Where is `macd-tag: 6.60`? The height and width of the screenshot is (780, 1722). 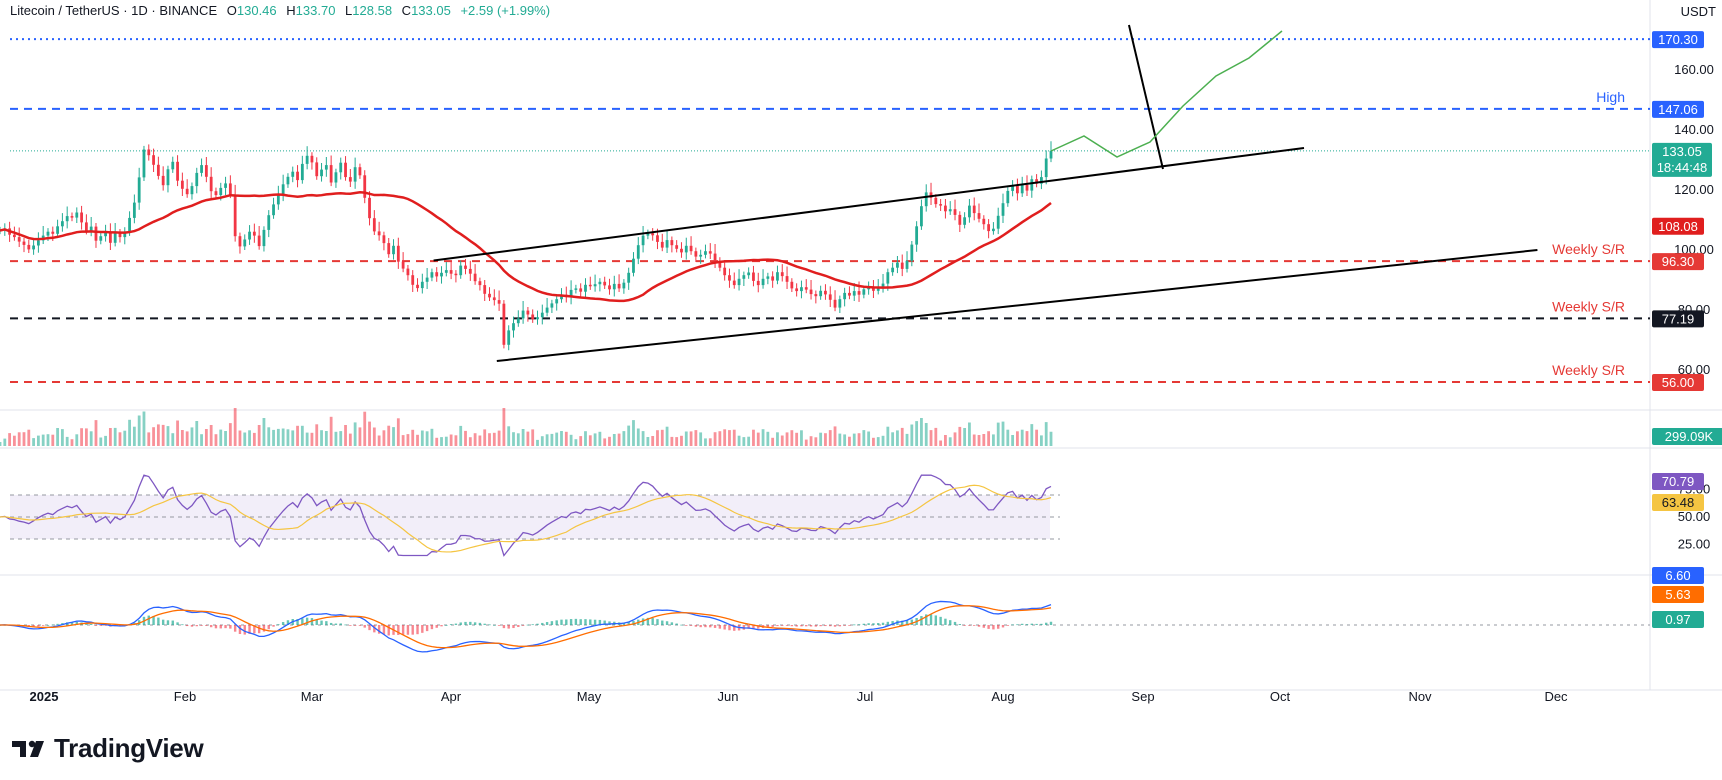 macd-tag: 6.60 is located at coordinates (1677, 575).